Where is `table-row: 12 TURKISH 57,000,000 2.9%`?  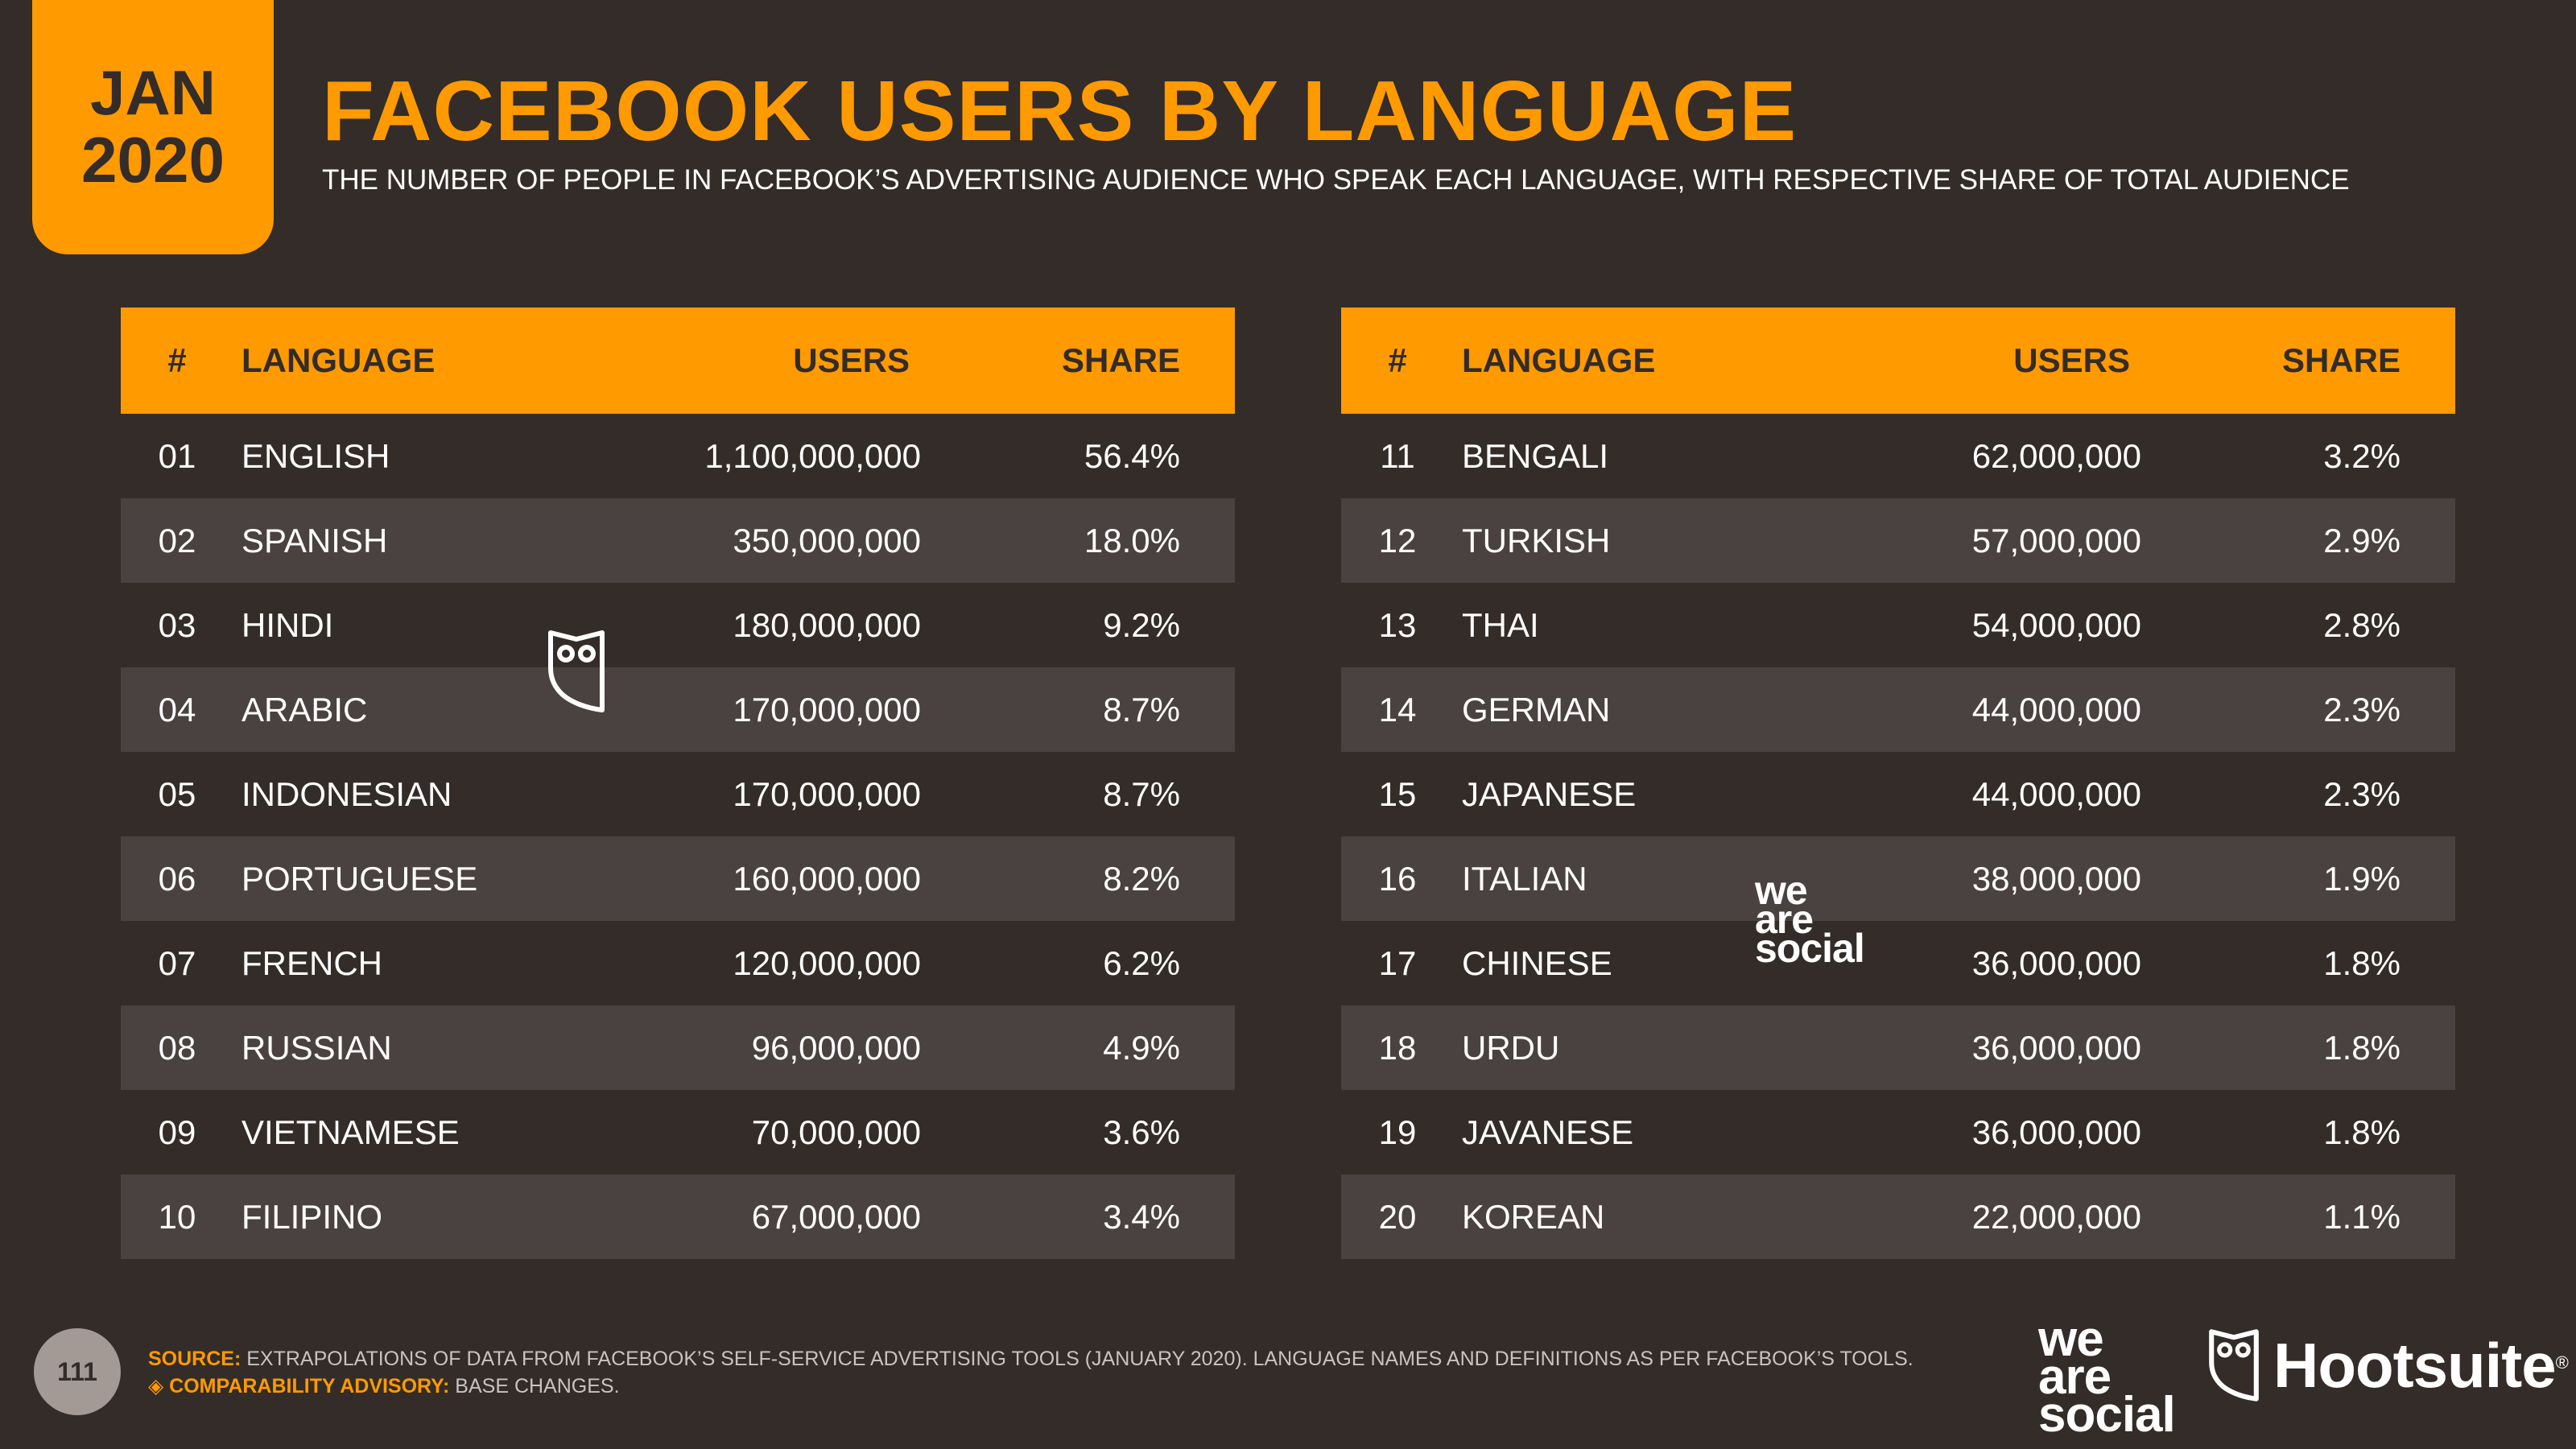
table-row: 12 TURKISH 57,000,000 2.9% is located at coordinates (1898, 540).